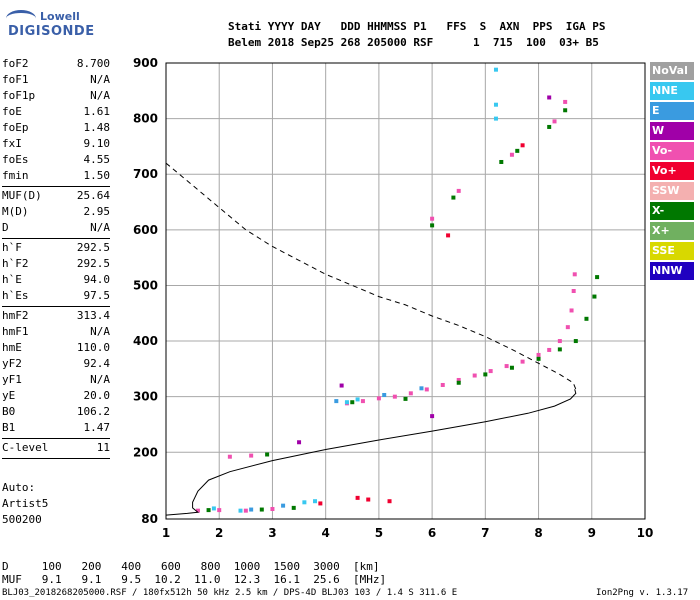  I want to click on x-tick-label: 1, so click(166, 533).